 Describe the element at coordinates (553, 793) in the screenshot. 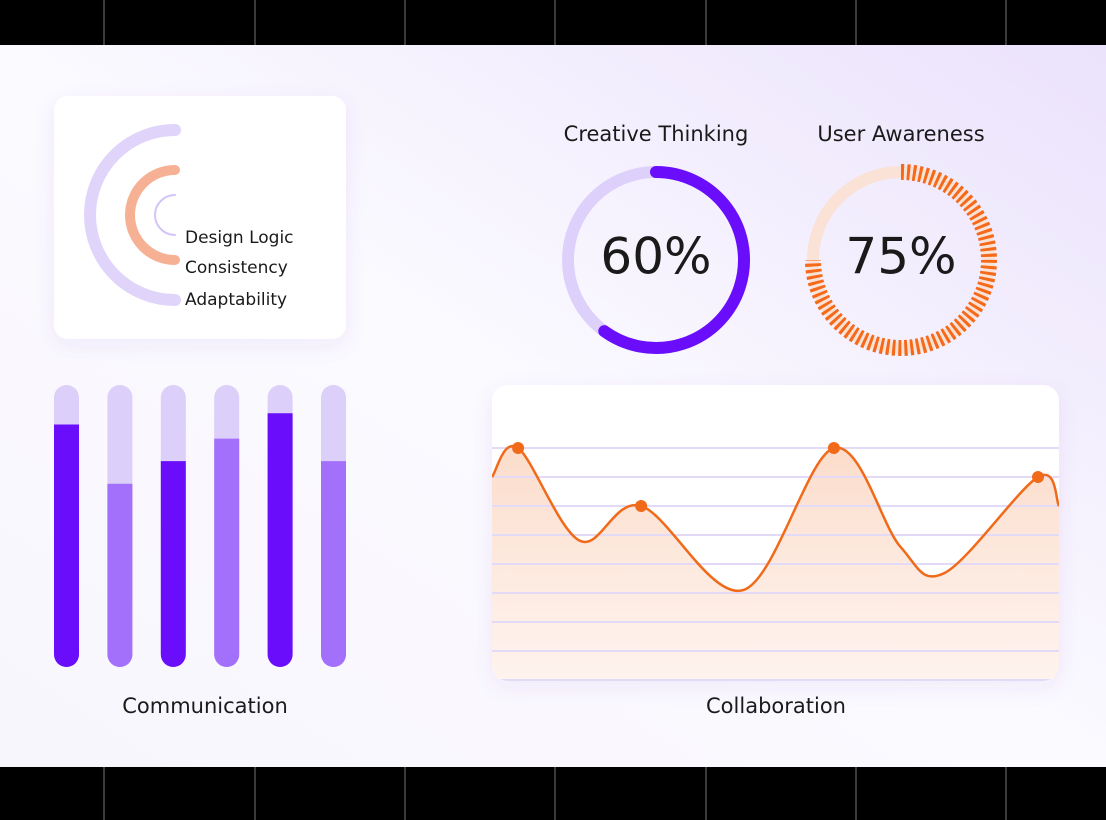

I see `bottom-bar` at that location.